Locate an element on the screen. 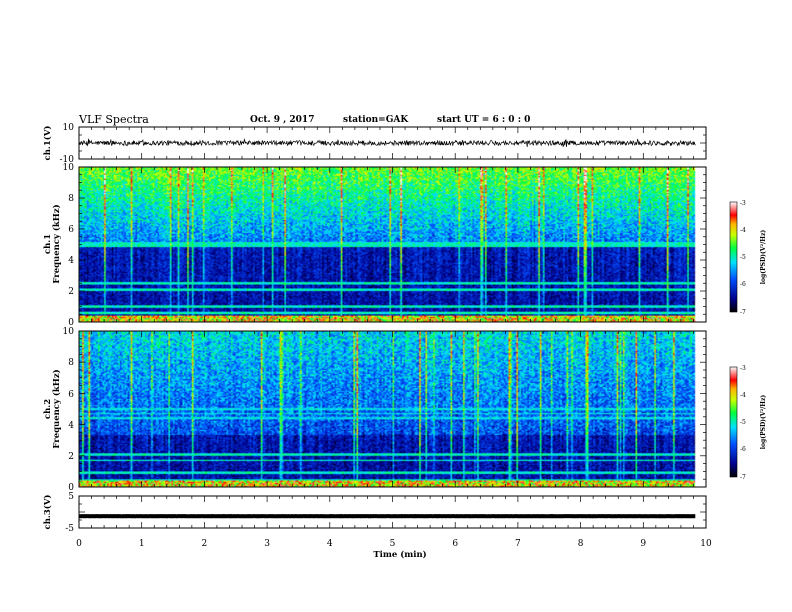 The image size is (792, 612). ch2-ytick-0: 0 is located at coordinates (71, 488).